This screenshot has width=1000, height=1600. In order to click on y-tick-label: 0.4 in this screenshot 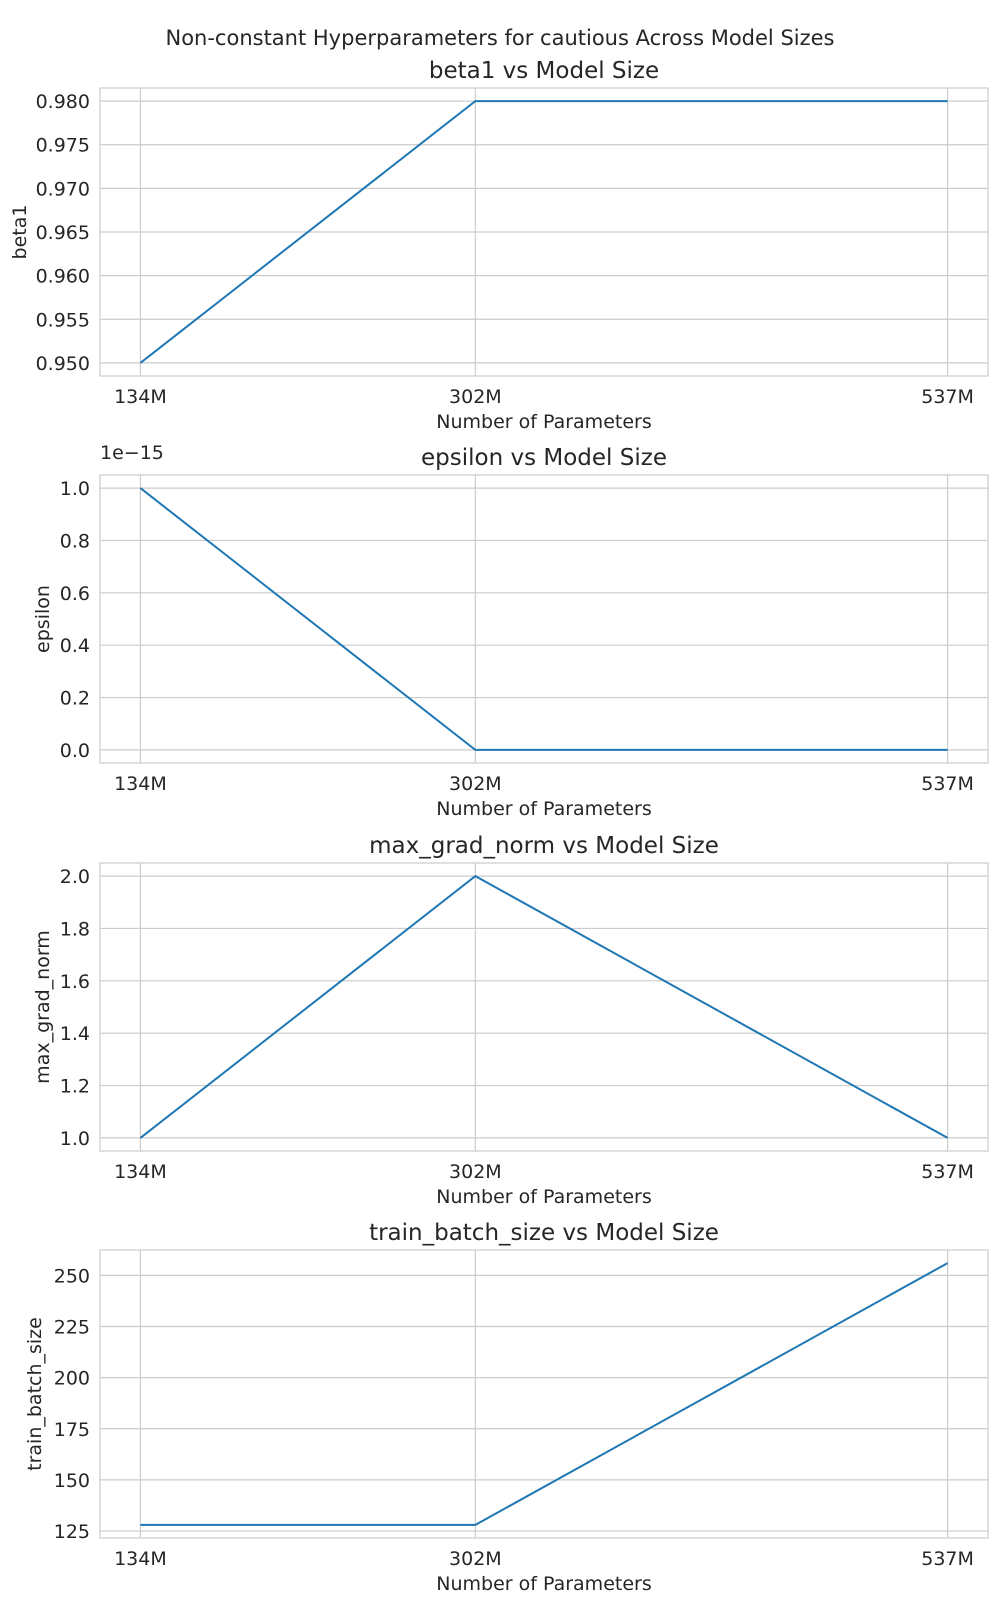, I will do `click(75, 646)`.